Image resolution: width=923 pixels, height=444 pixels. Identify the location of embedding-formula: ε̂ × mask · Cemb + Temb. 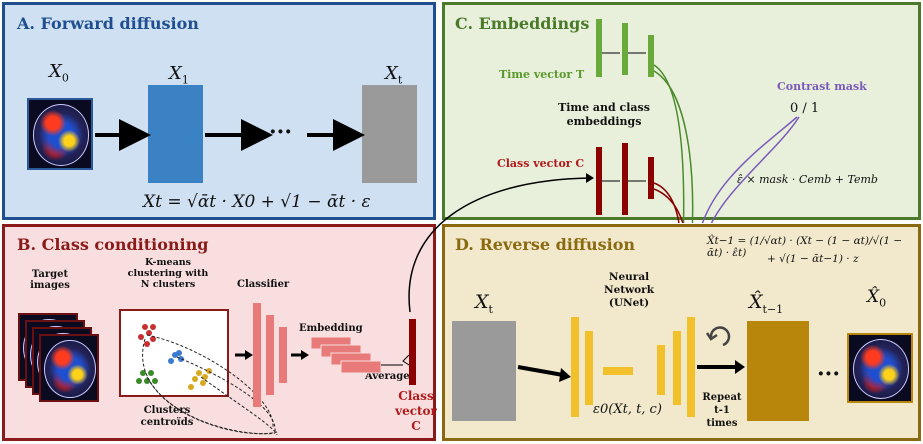
(807, 179).